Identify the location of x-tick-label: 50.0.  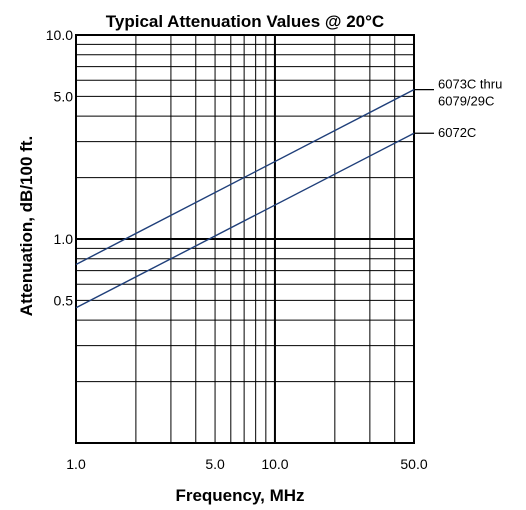
(413, 464).